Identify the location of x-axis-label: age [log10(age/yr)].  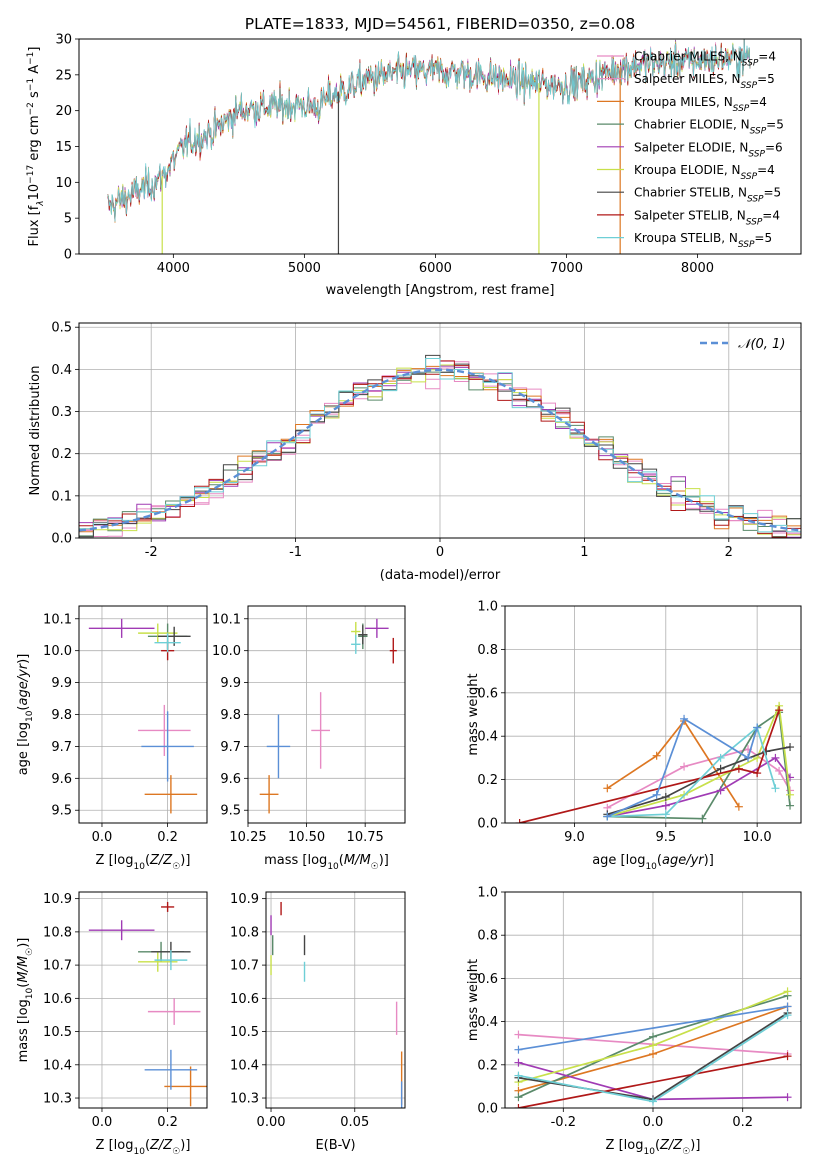
(653, 862).